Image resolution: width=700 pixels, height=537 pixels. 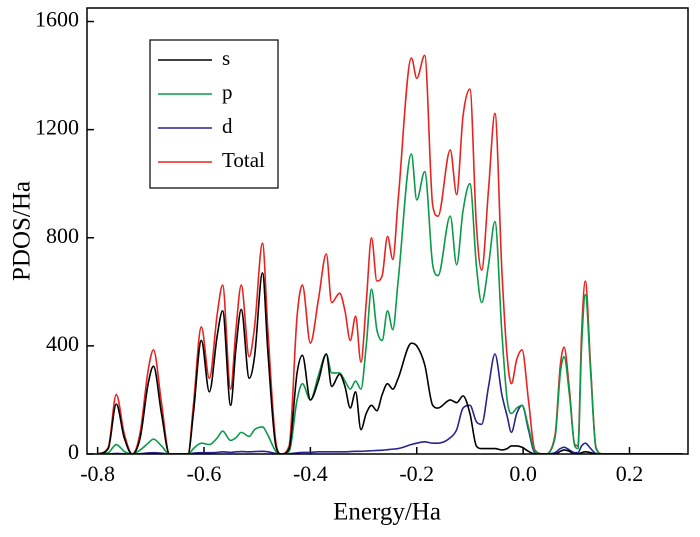 I want to click on x-tick-label: -0.4, so click(x=310, y=473).